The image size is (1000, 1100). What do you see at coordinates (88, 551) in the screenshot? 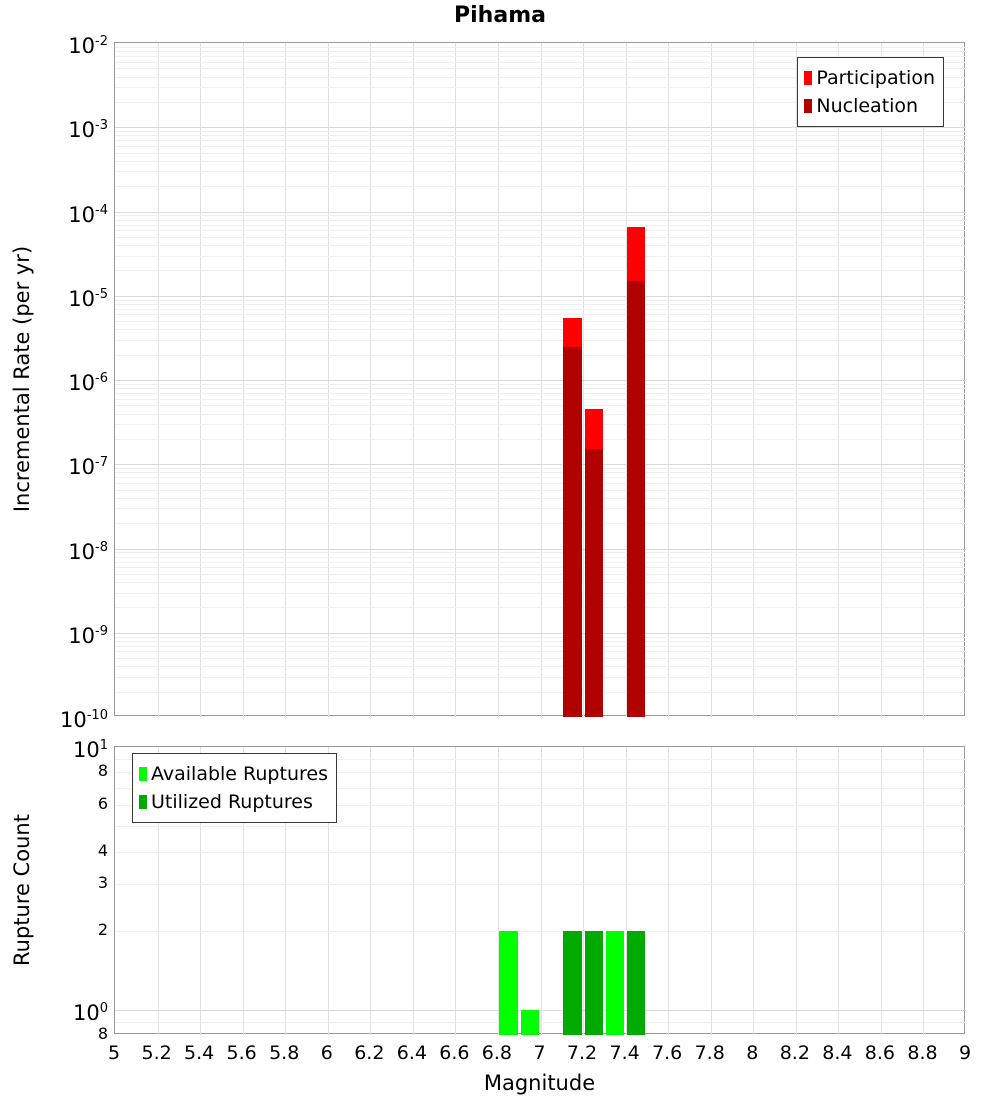
I see `y-tick-label: 10⁻⁸` at bounding box center [88, 551].